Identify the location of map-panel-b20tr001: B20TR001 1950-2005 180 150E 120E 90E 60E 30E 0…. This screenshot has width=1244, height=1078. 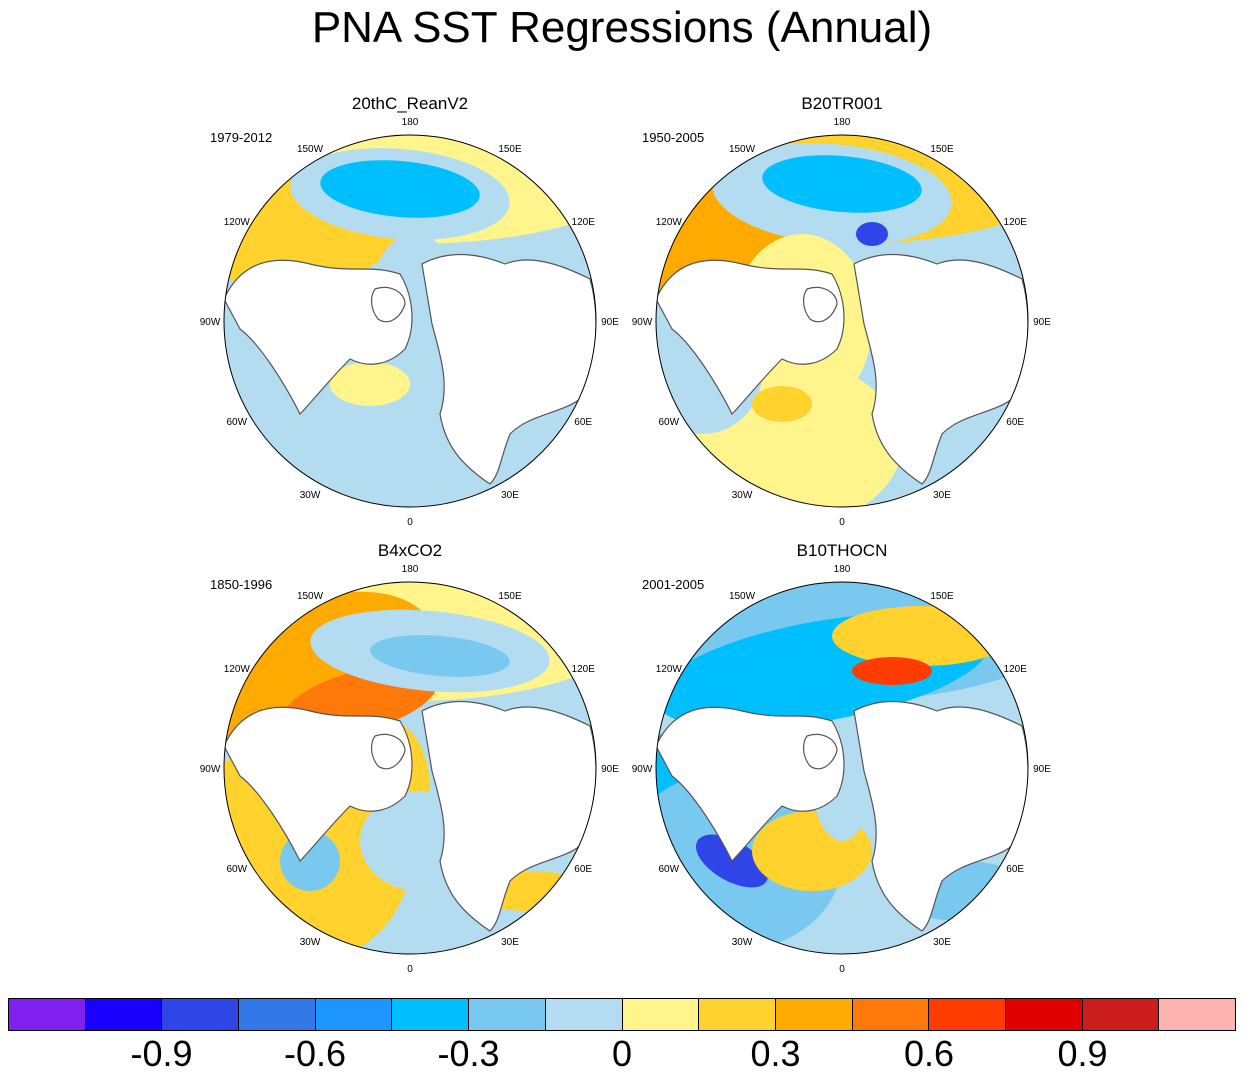
(842, 314).